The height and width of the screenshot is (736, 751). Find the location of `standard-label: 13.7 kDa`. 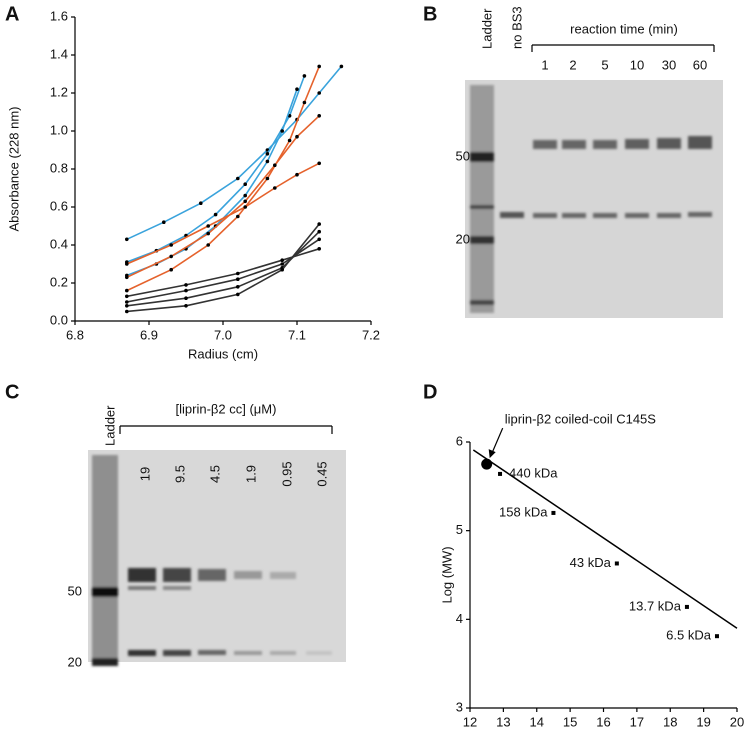

standard-label: 13.7 kDa is located at coordinates (655, 605).